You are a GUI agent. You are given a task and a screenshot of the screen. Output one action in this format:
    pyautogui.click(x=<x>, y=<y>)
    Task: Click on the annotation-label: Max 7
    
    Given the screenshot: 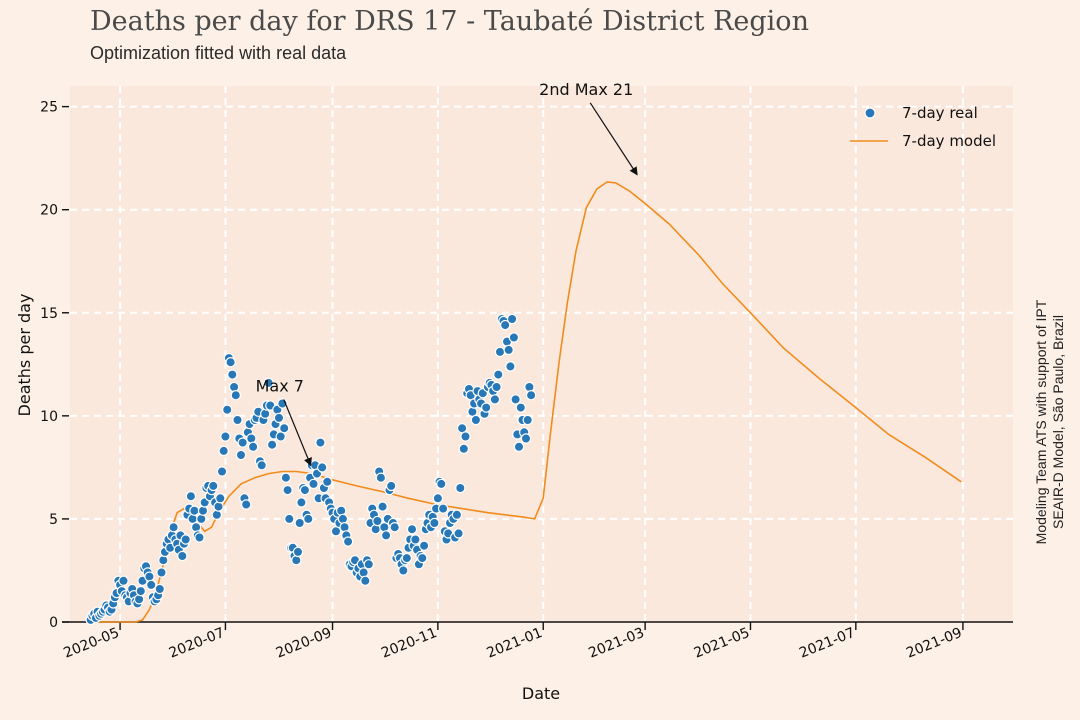 What is the action you would take?
    pyautogui.click(x=280, y=386)
    